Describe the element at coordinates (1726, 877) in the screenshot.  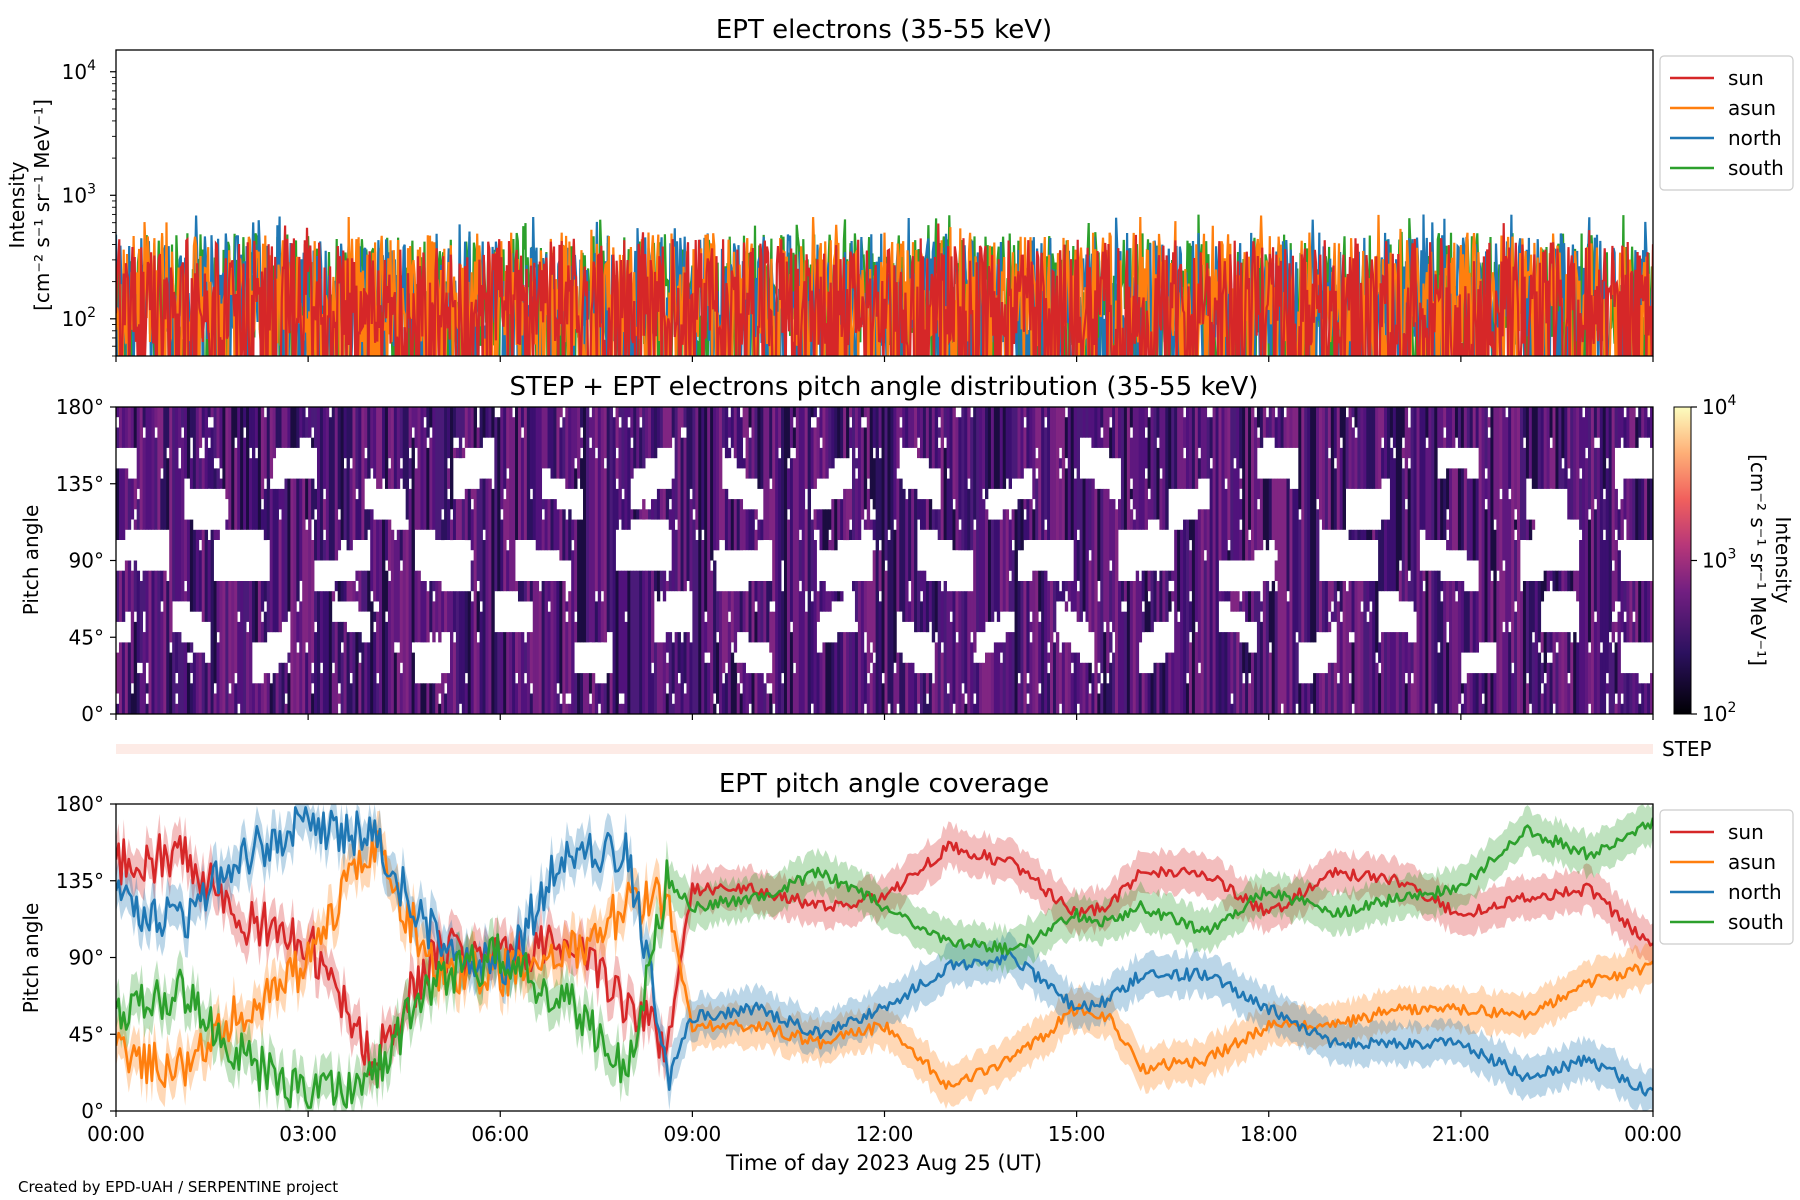
I see `legend-box` at that location.